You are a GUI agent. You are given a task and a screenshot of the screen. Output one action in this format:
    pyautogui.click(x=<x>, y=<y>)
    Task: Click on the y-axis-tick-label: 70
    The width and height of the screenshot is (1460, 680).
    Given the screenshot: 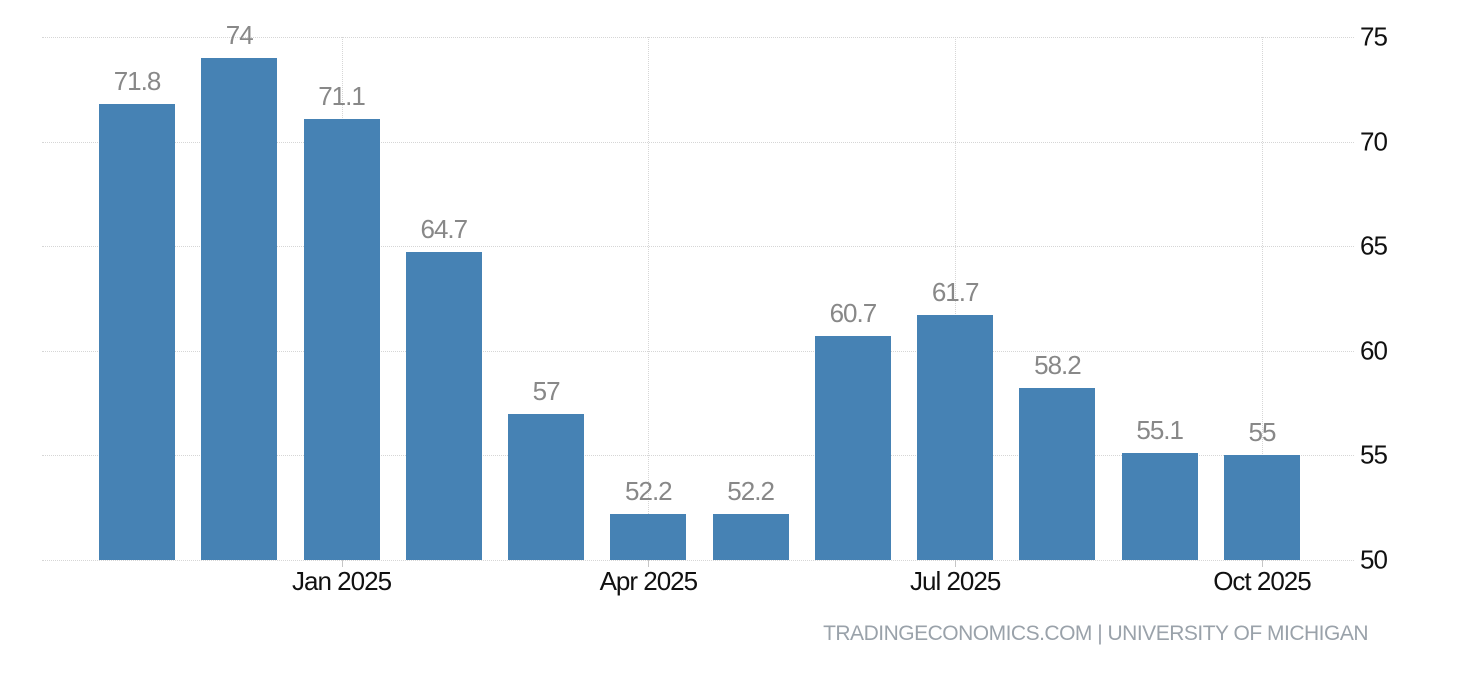 What is the action you would take?
    pyautogui.click(x=1374, y=141)
    